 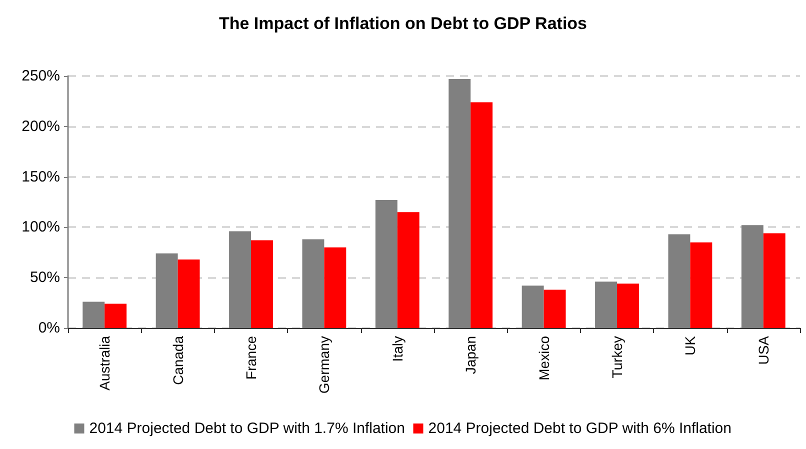 What do you see at coordinates (49, 328) in the screenshot?
I see `y-tick-label: 0%` at bounding box center [49, 328].